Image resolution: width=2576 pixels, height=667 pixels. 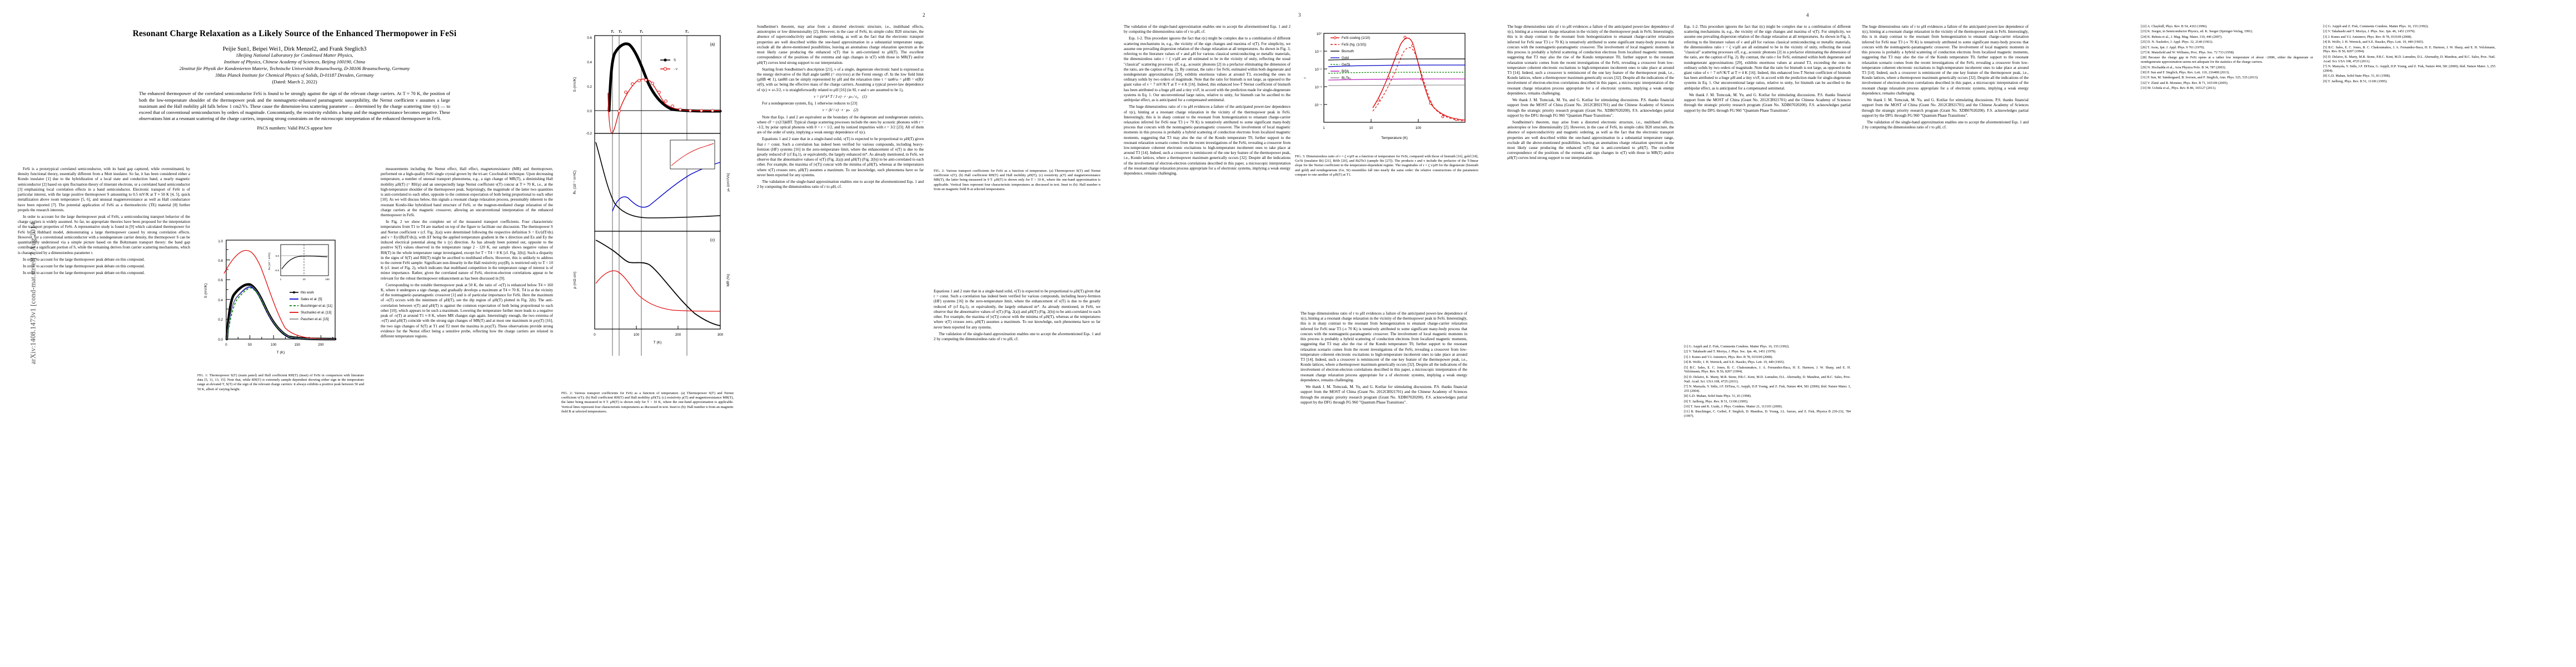 I want to click on svg-text: (a), so click(x=712, y=44).